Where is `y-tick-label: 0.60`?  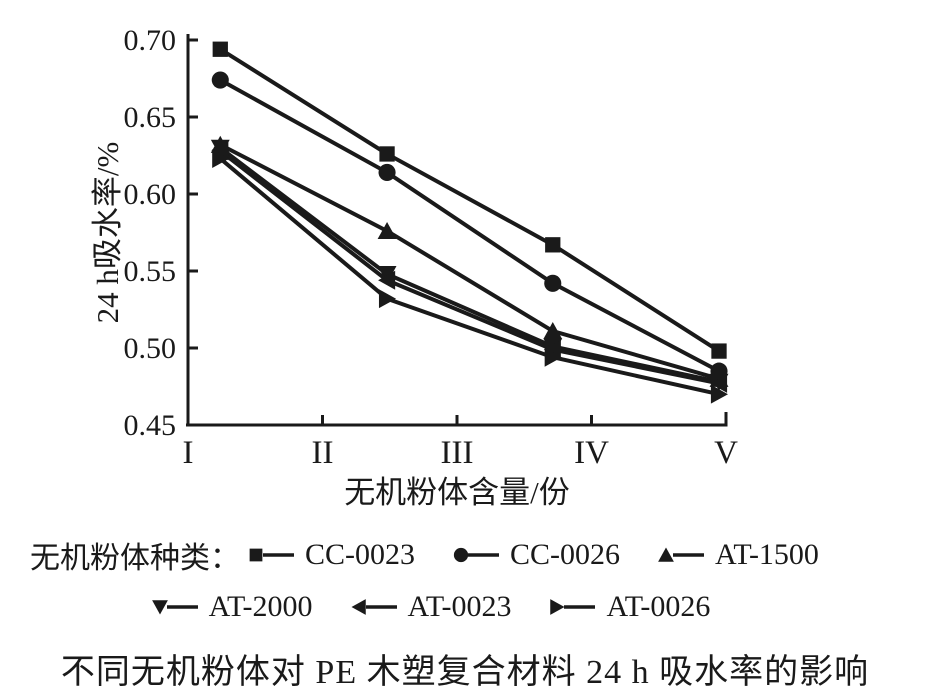 y-tick-label: 0.60 is located at coordinates (150, 194).